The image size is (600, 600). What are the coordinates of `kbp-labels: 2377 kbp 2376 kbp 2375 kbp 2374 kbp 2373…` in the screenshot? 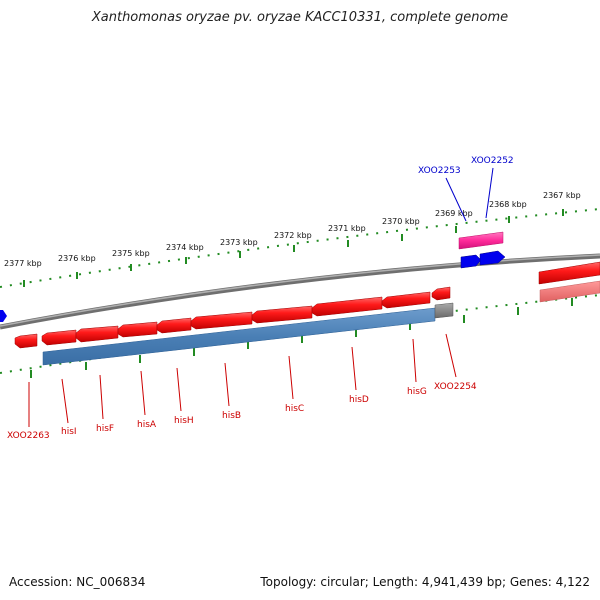 It's located at (292, 229).